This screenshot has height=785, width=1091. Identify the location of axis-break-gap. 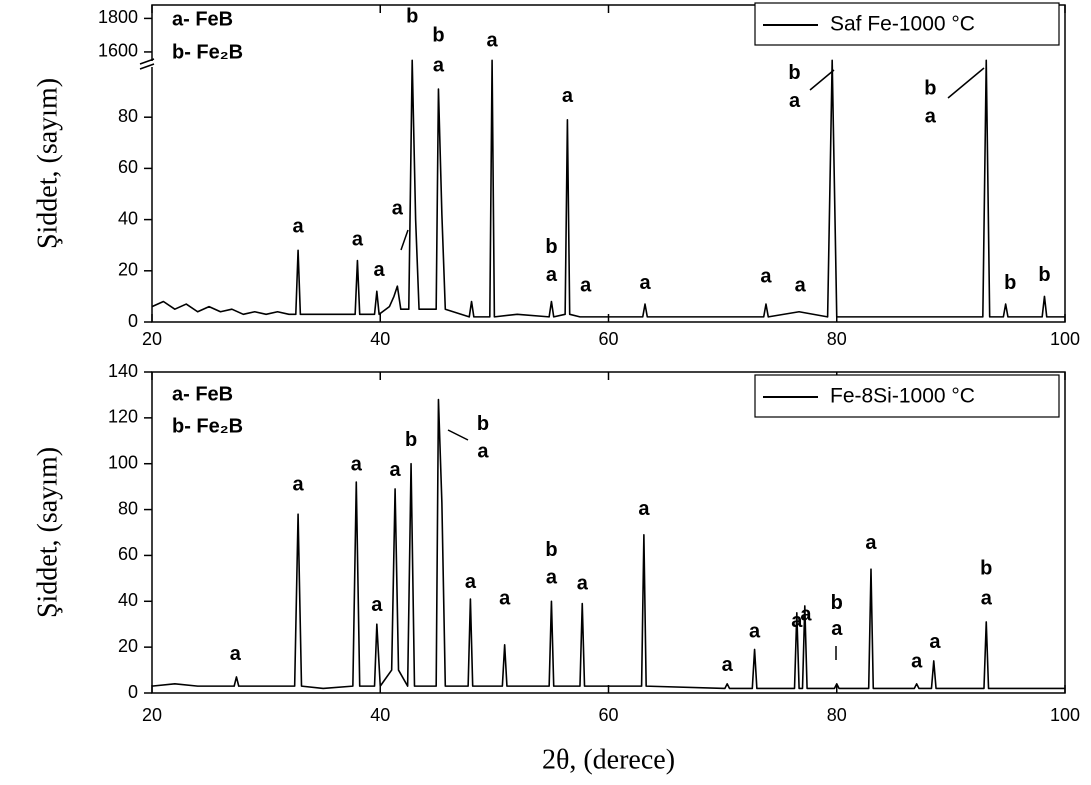
(147, 64).